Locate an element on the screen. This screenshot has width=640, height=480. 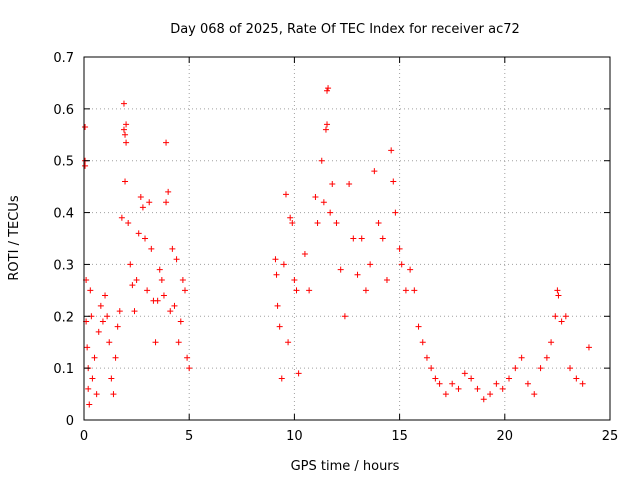
x-tick-label: 15 is located at coordinates (399, 436).